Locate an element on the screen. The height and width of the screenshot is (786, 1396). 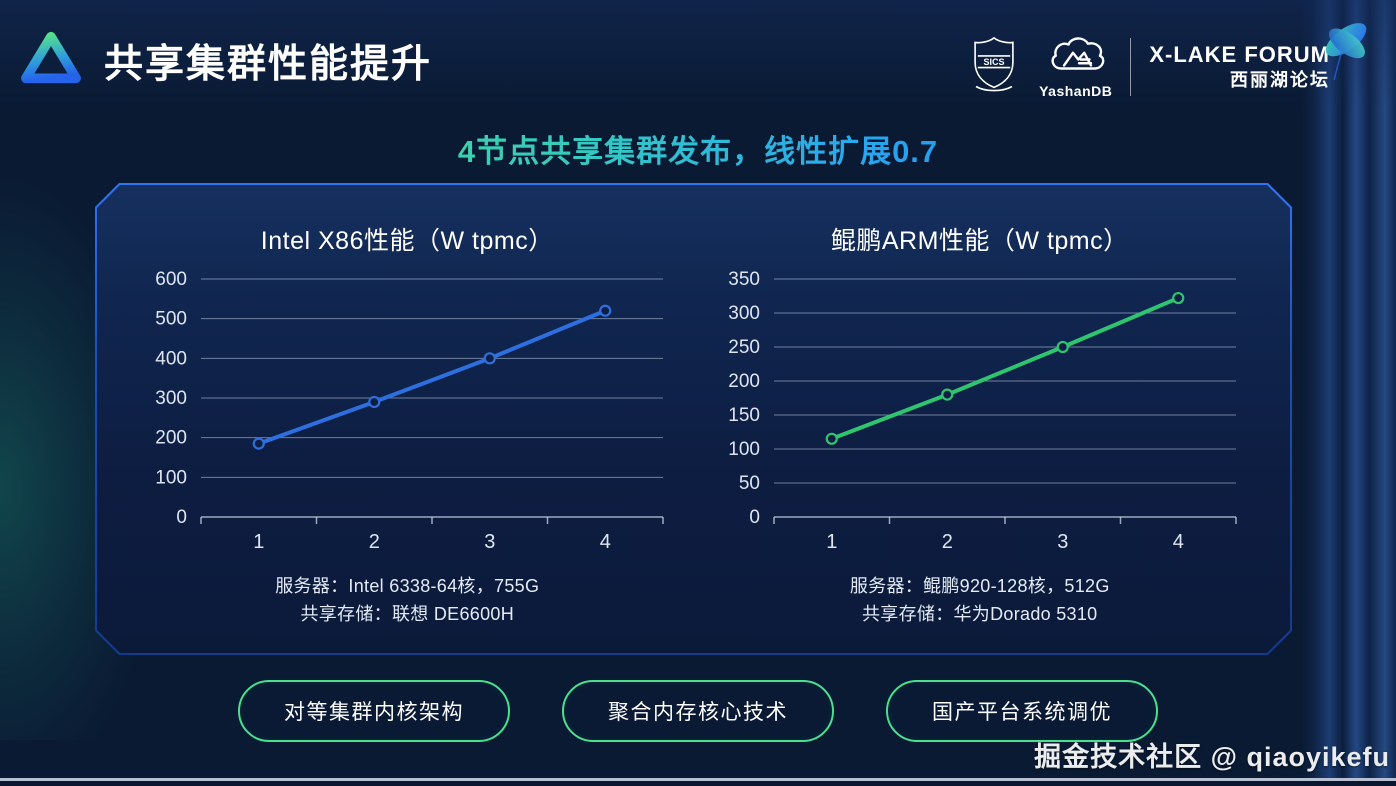
kunpeng-storage-spec: 共享存储：华为Dorado 5310 is located at coordinates (980, 613).